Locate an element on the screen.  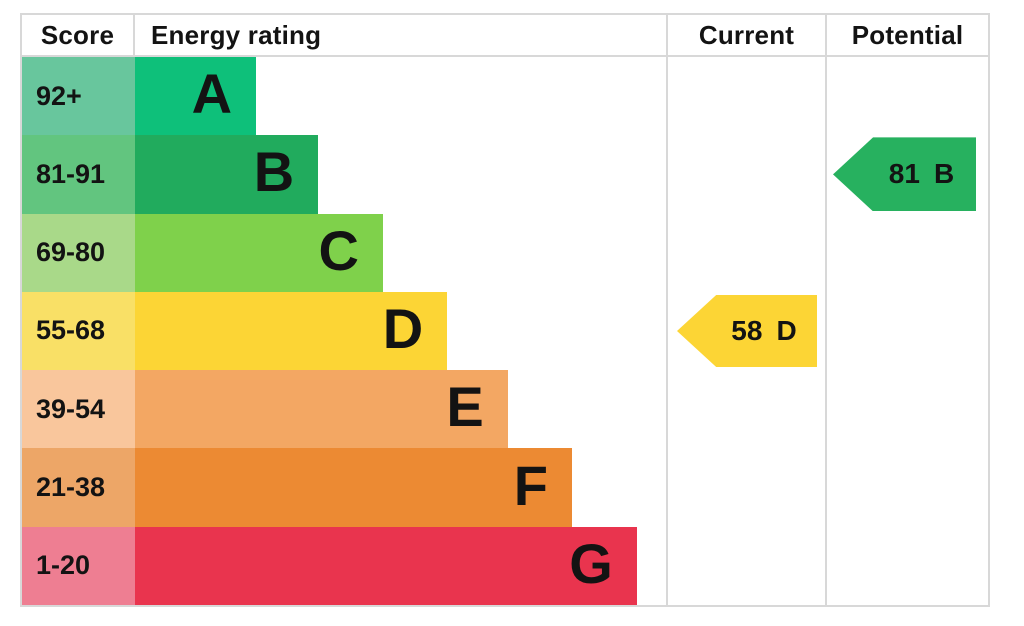
rating-bar-area: A is located at coordinates (400, 96).